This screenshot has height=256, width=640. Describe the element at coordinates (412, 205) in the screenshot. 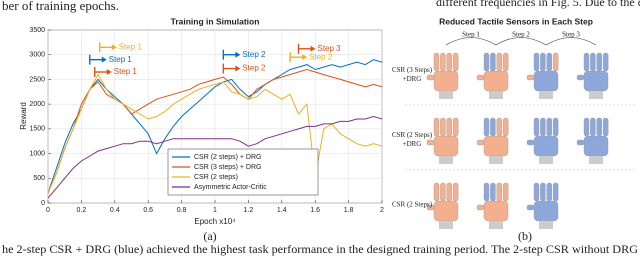

I see `row-label: CSR (2 Steps)` at that location.